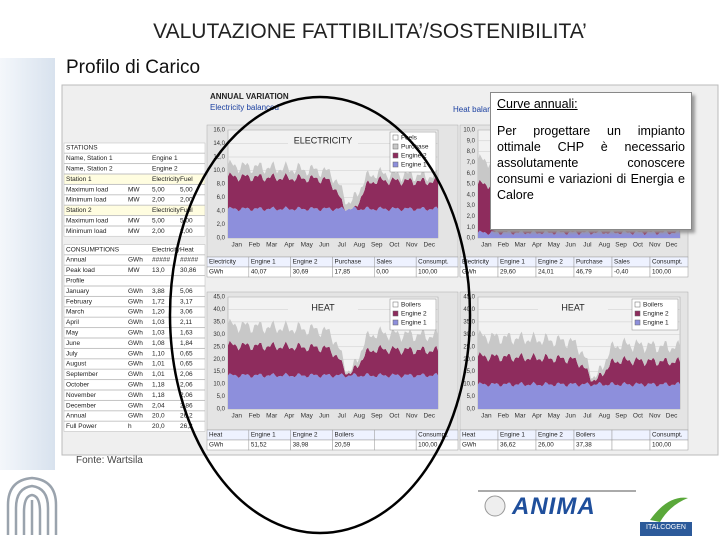  What do you see at coordinates (158, 312) in the screenshot?
I see `table-cell: 1,20` at bounding box center [158, 312].